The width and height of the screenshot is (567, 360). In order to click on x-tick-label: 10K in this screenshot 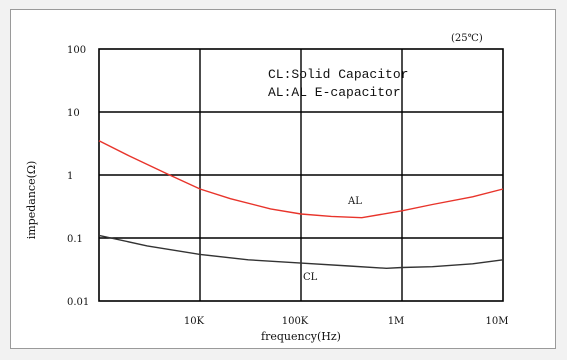, I will do `click(194, 321)`.